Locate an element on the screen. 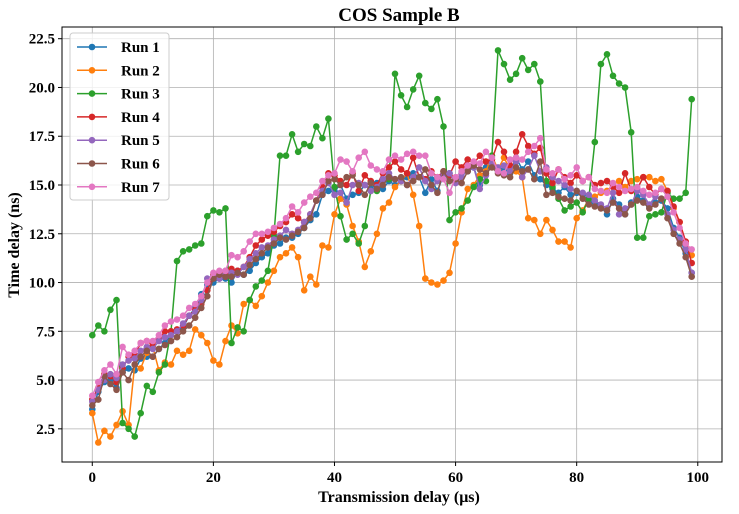 This screenshot has width=739, height=514. legend-item: Run 2 is located at coordinates (118, 71).